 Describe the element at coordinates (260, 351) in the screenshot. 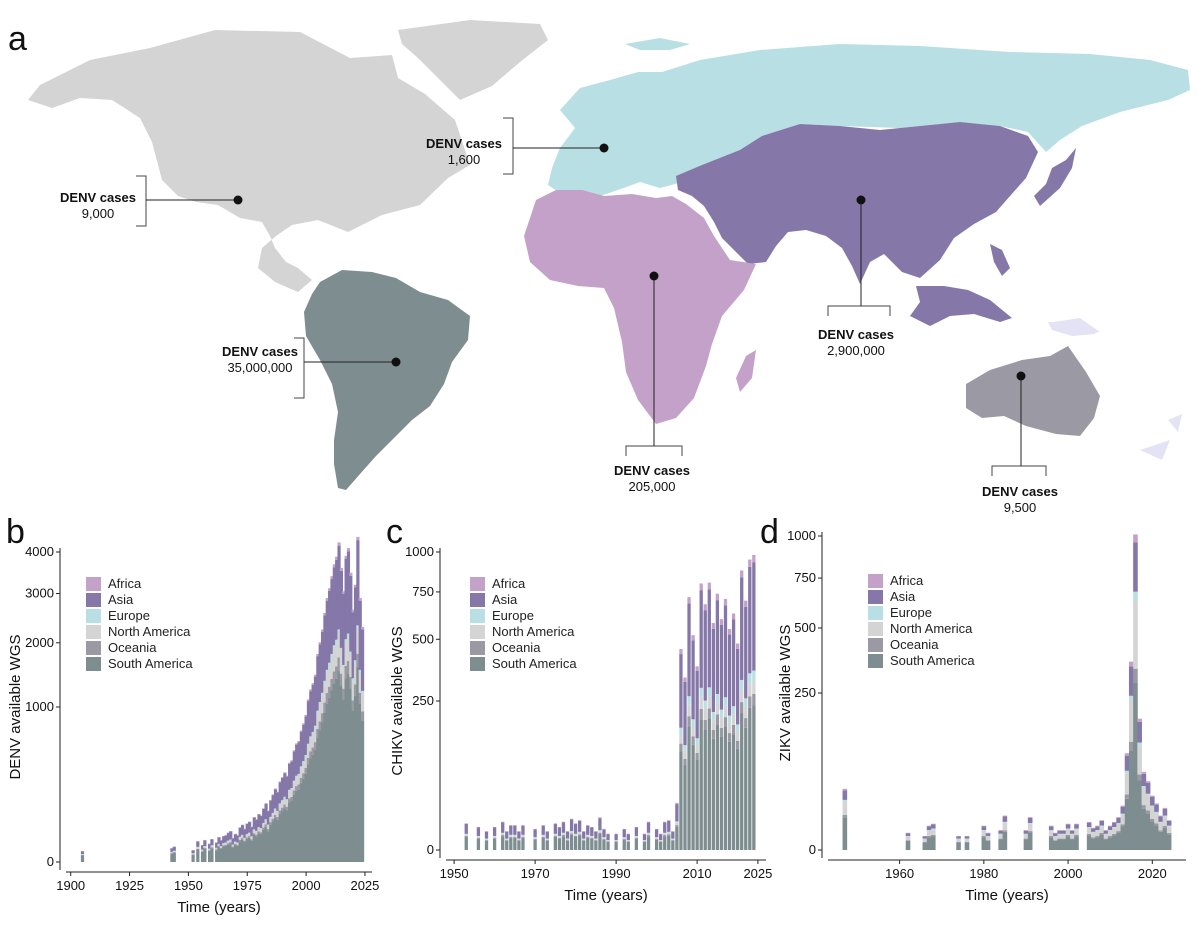

I see `cases-title: DENV cases` at that location.